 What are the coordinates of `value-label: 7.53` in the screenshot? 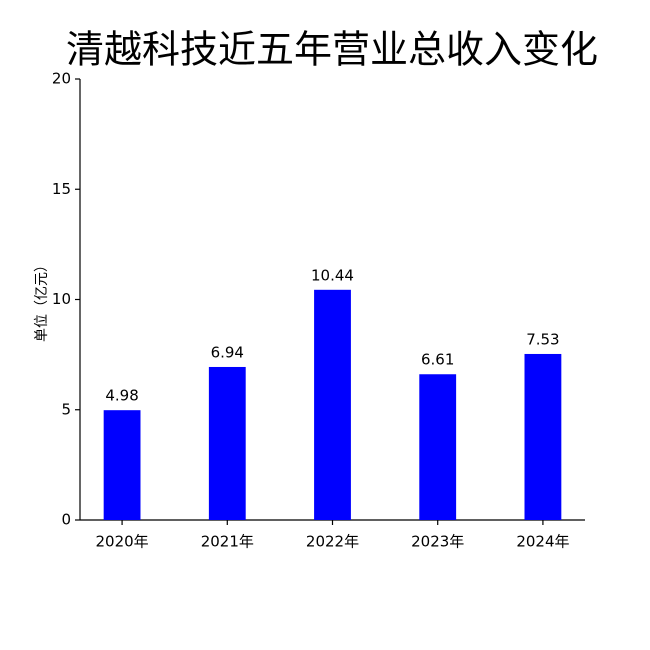 It's located at (542, 339).